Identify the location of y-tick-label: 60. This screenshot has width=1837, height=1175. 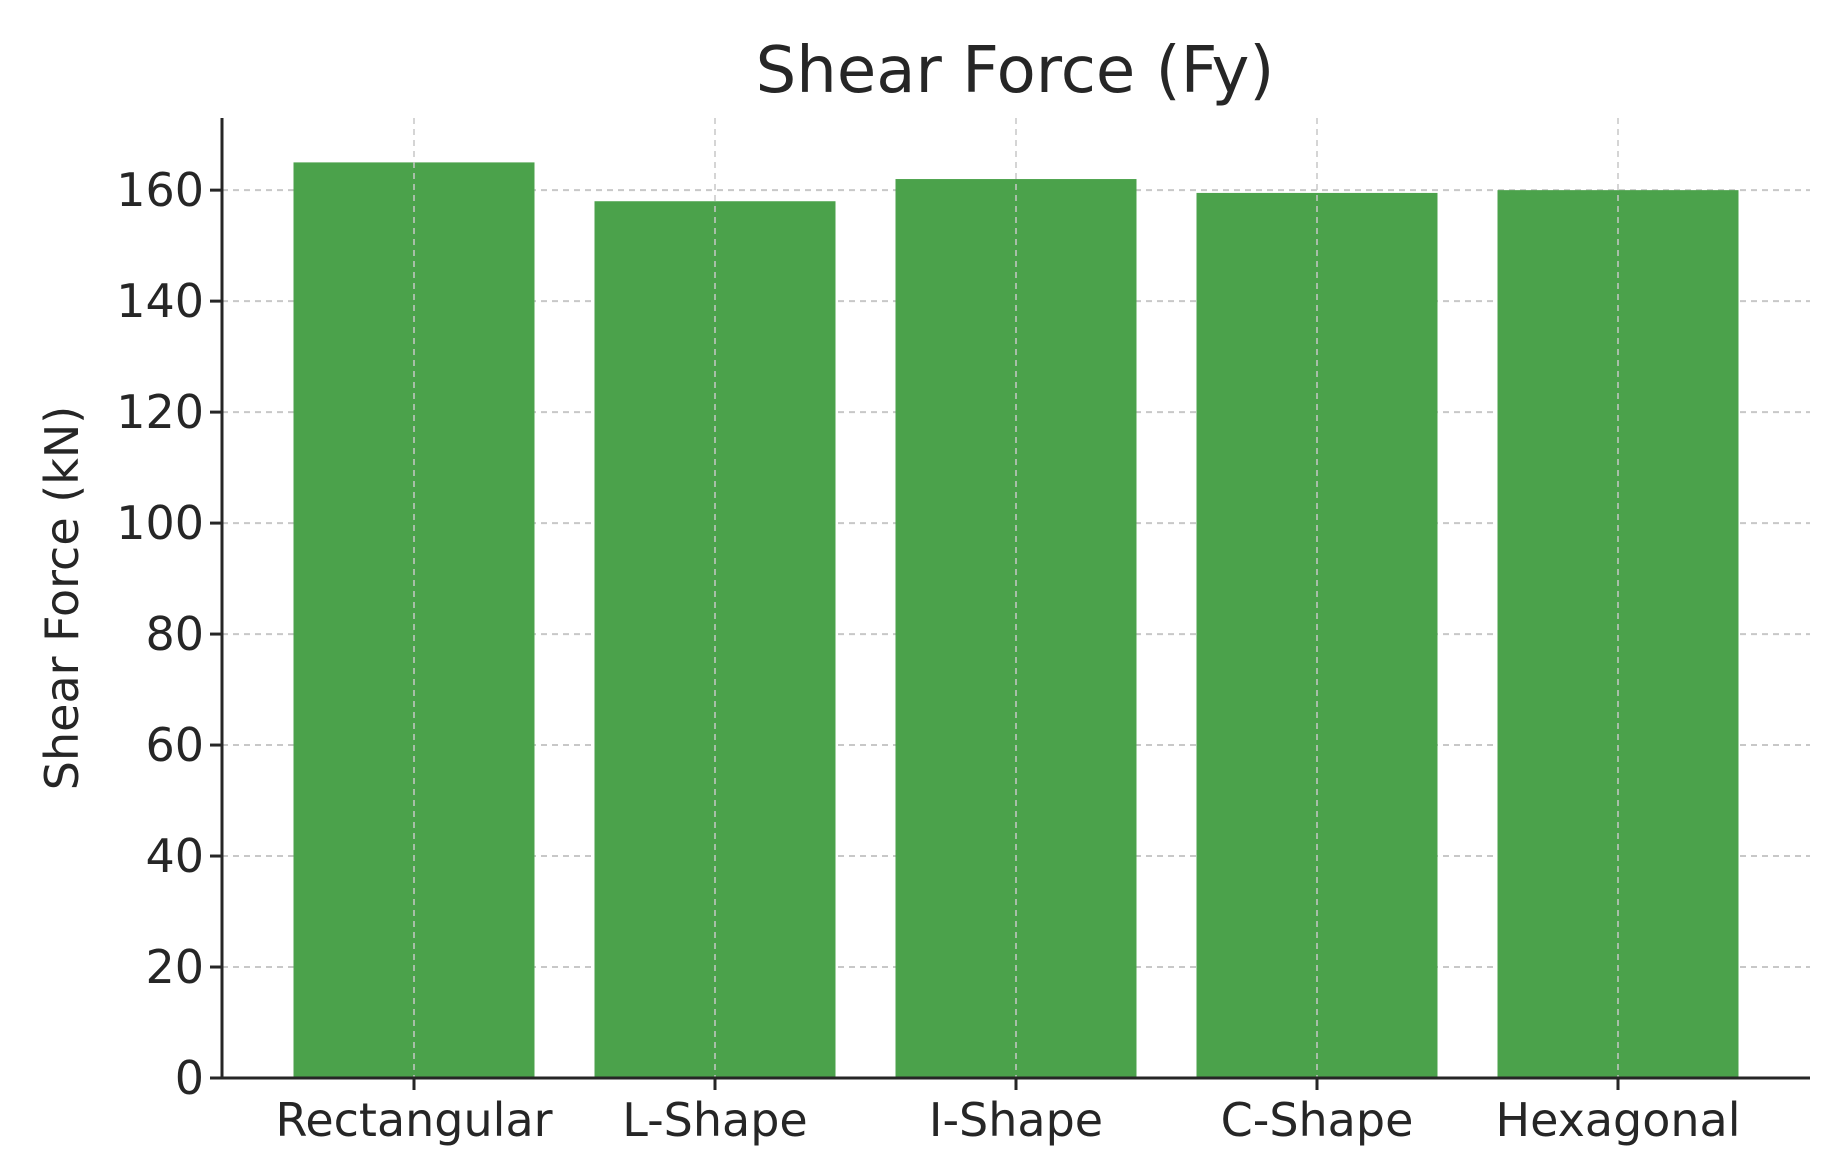
(174, 745).